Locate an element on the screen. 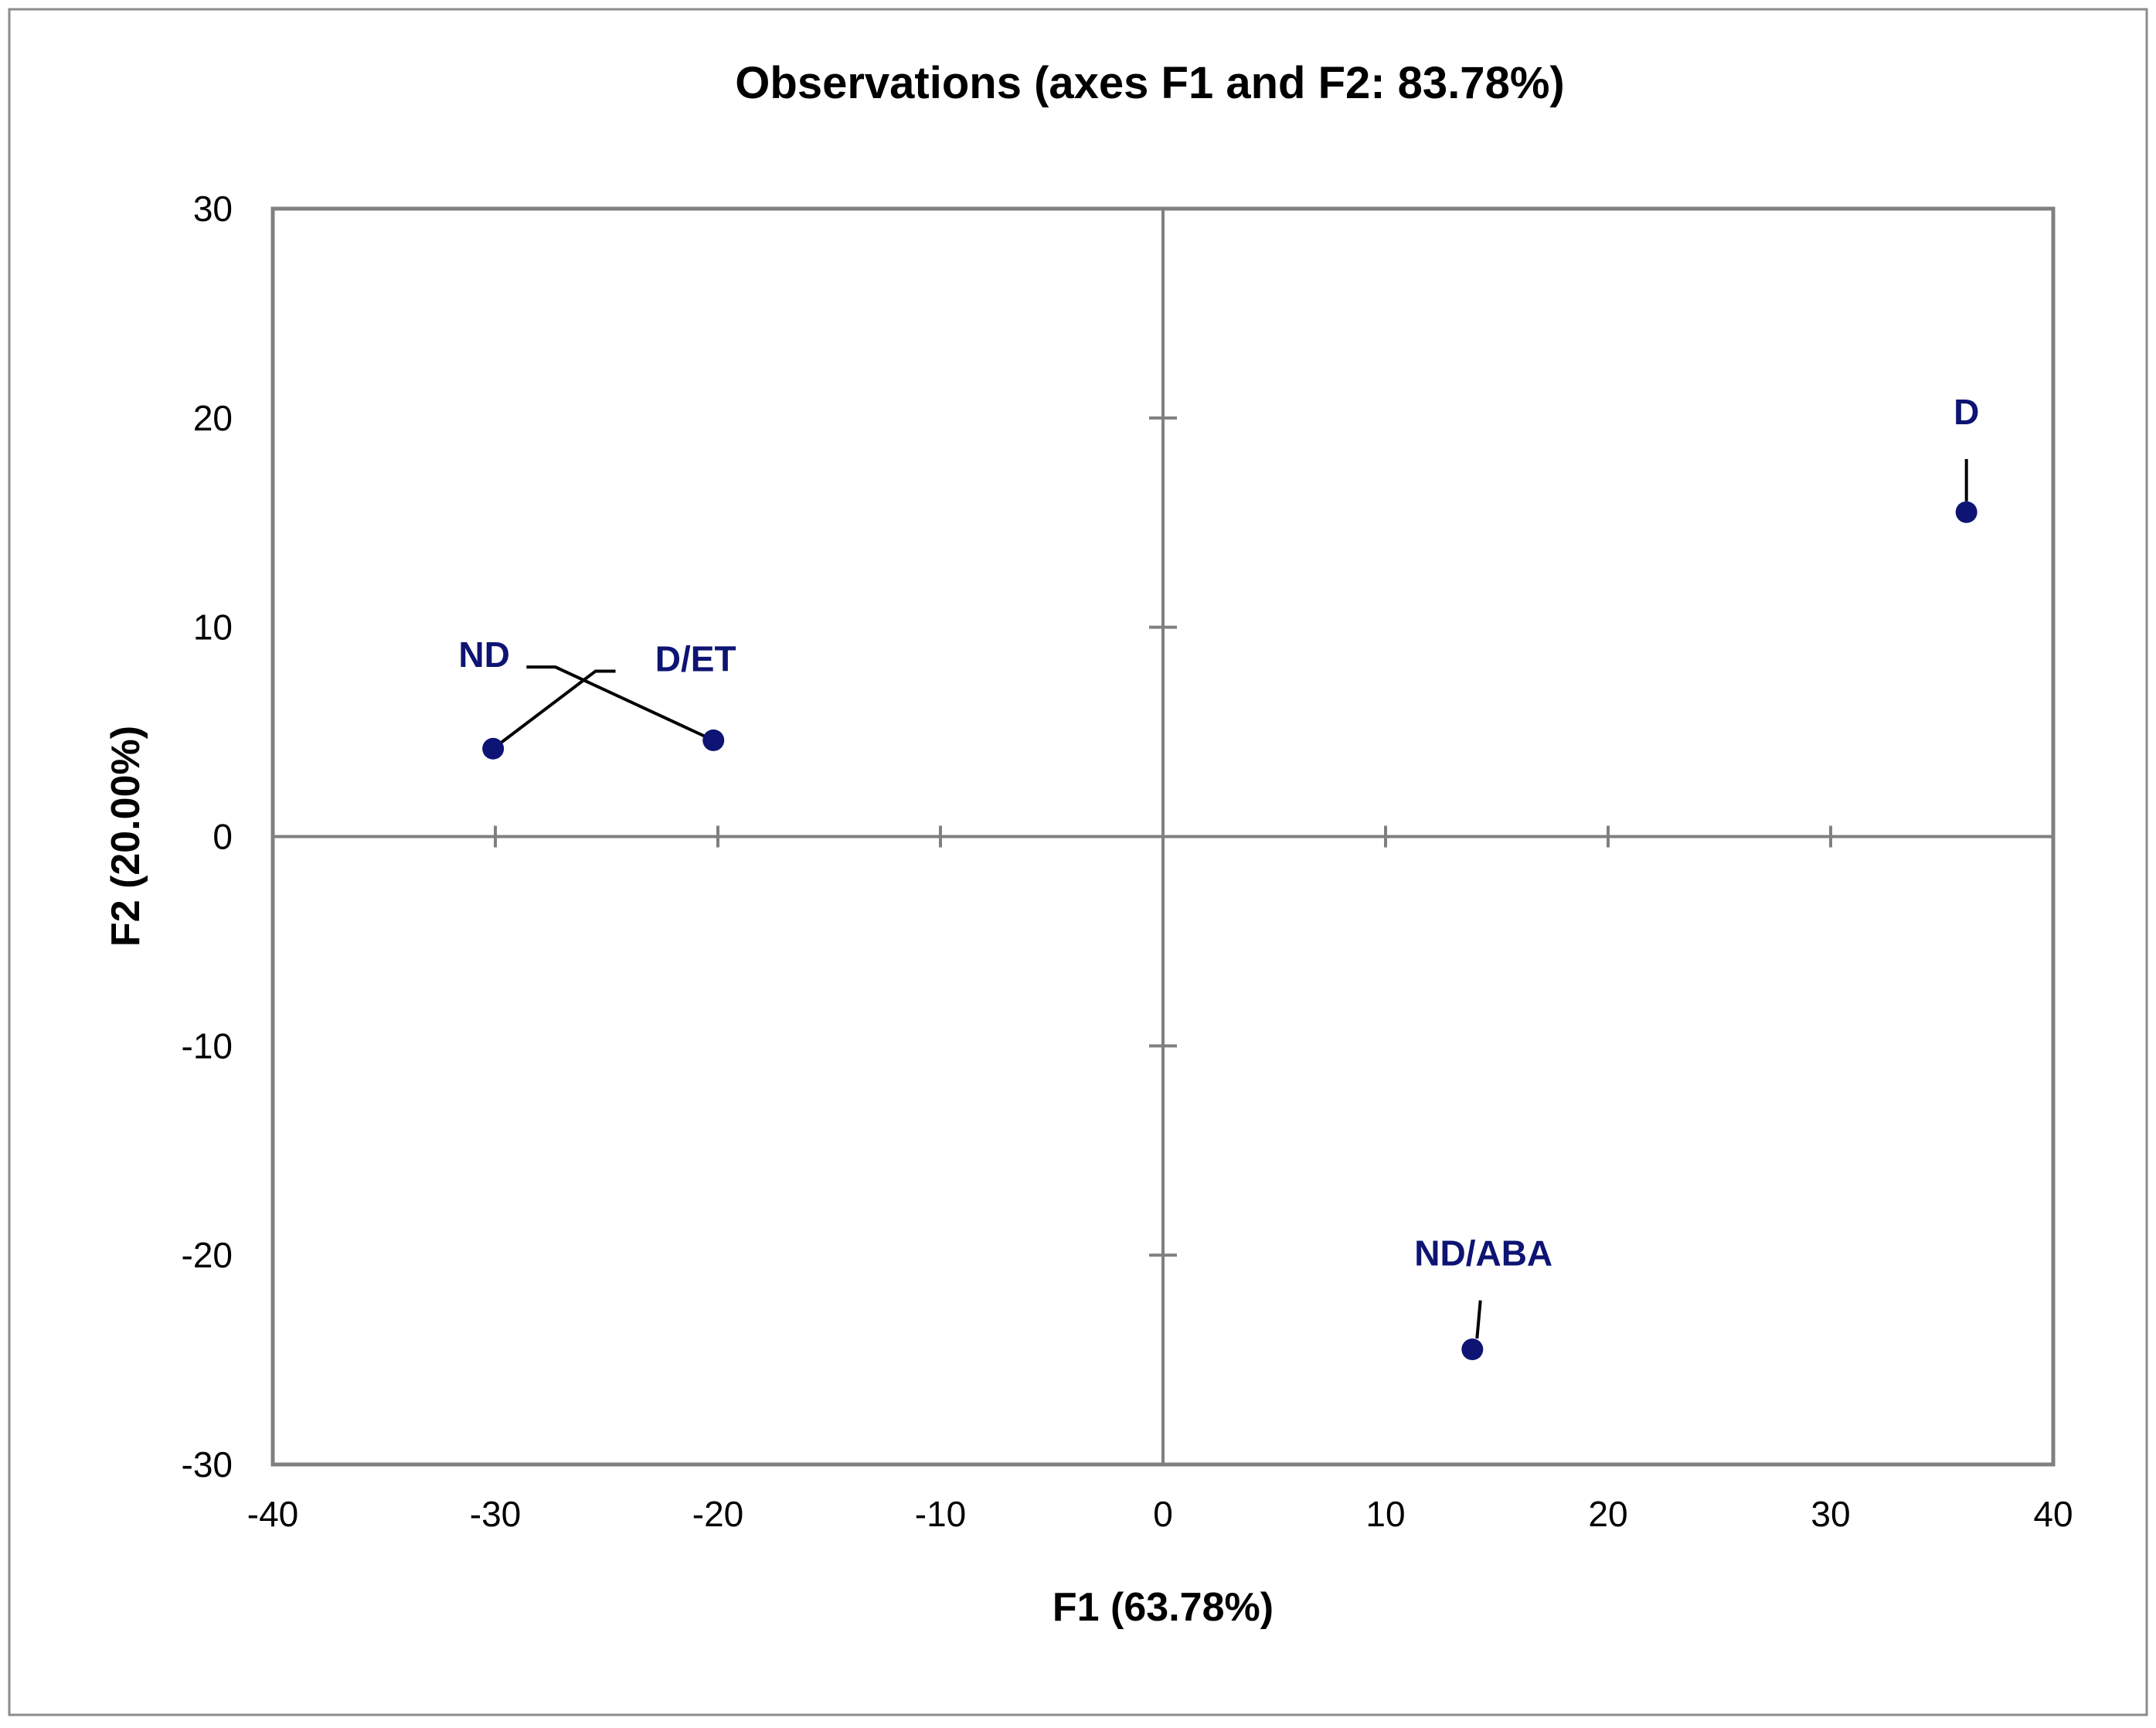  x-tick-label: 20 is located at coordinates (1607, 1514).